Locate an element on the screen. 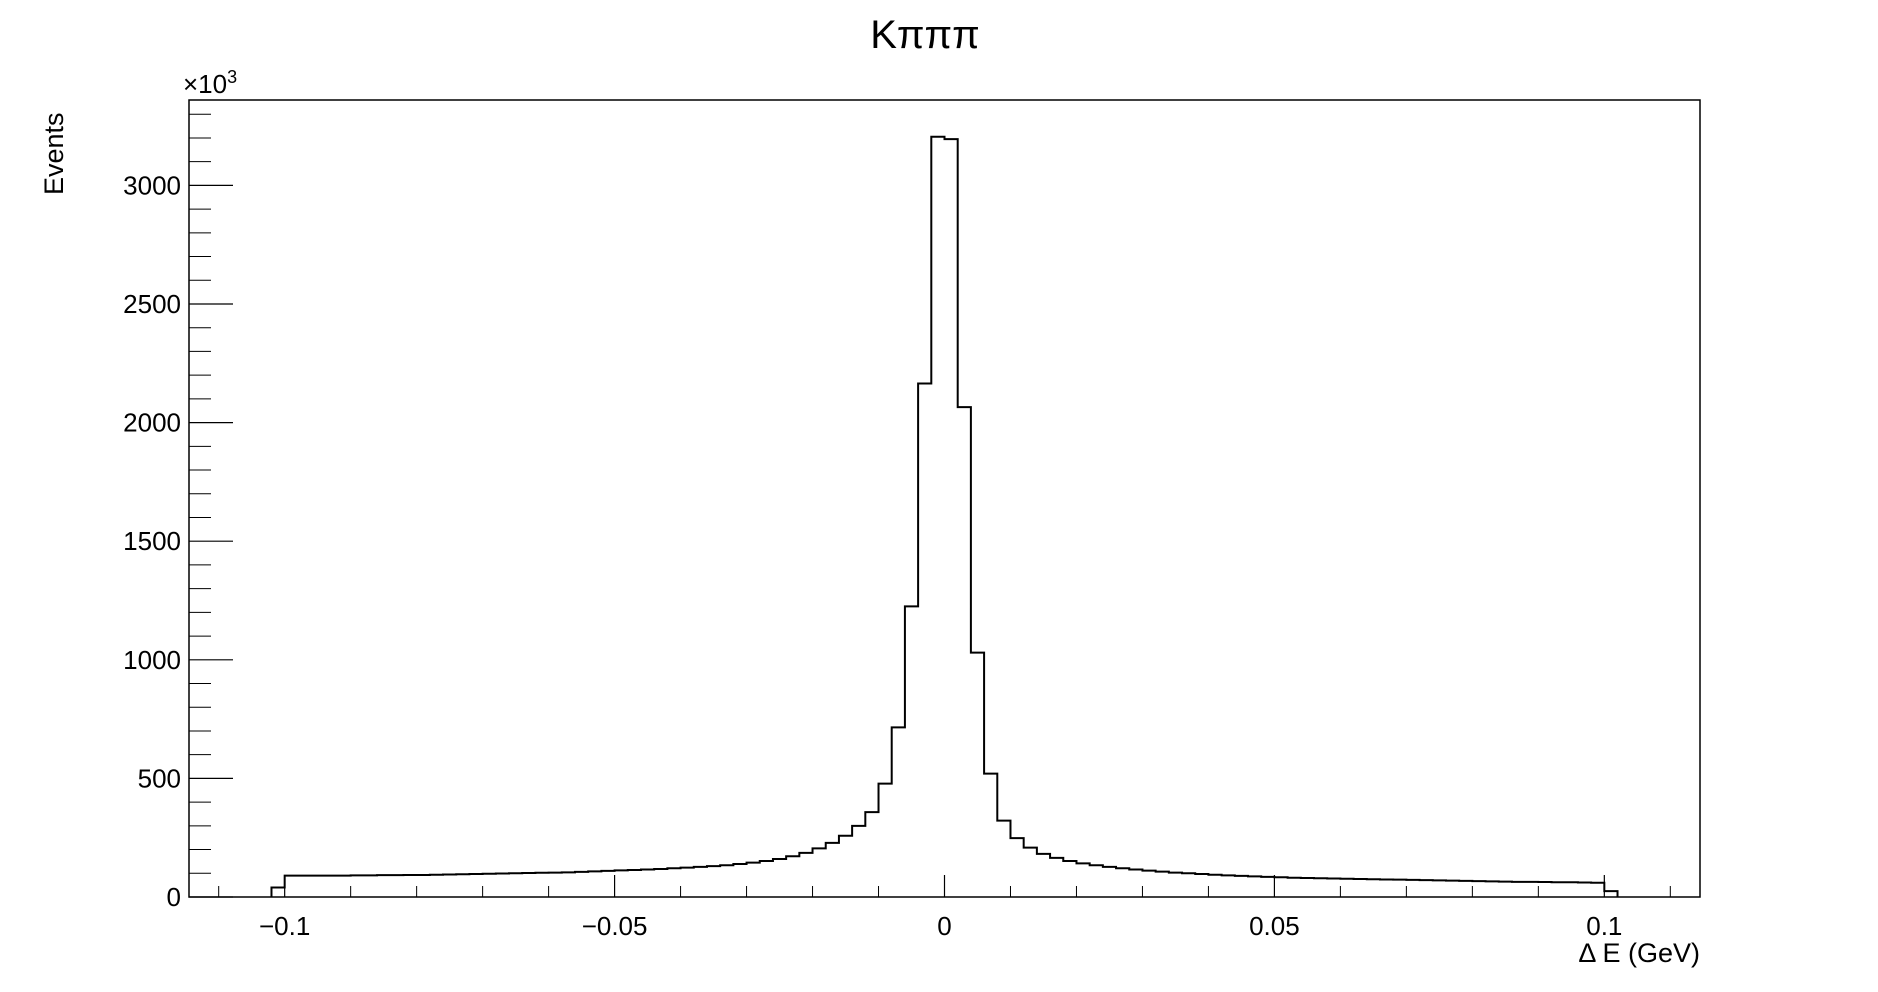 The width and height of the screenshot is (1878, 992). x-axis-label: Δ E (GeV) is located at coordinates (1639, 953).